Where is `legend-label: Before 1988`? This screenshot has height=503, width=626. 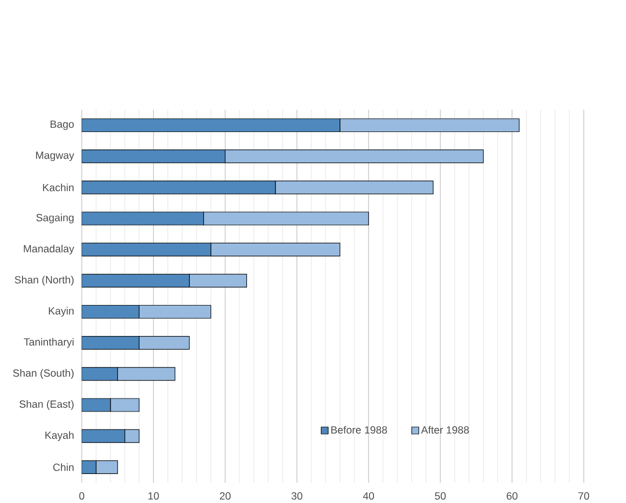 legend-label: Before 1988 is located at coordinates (359, 430).